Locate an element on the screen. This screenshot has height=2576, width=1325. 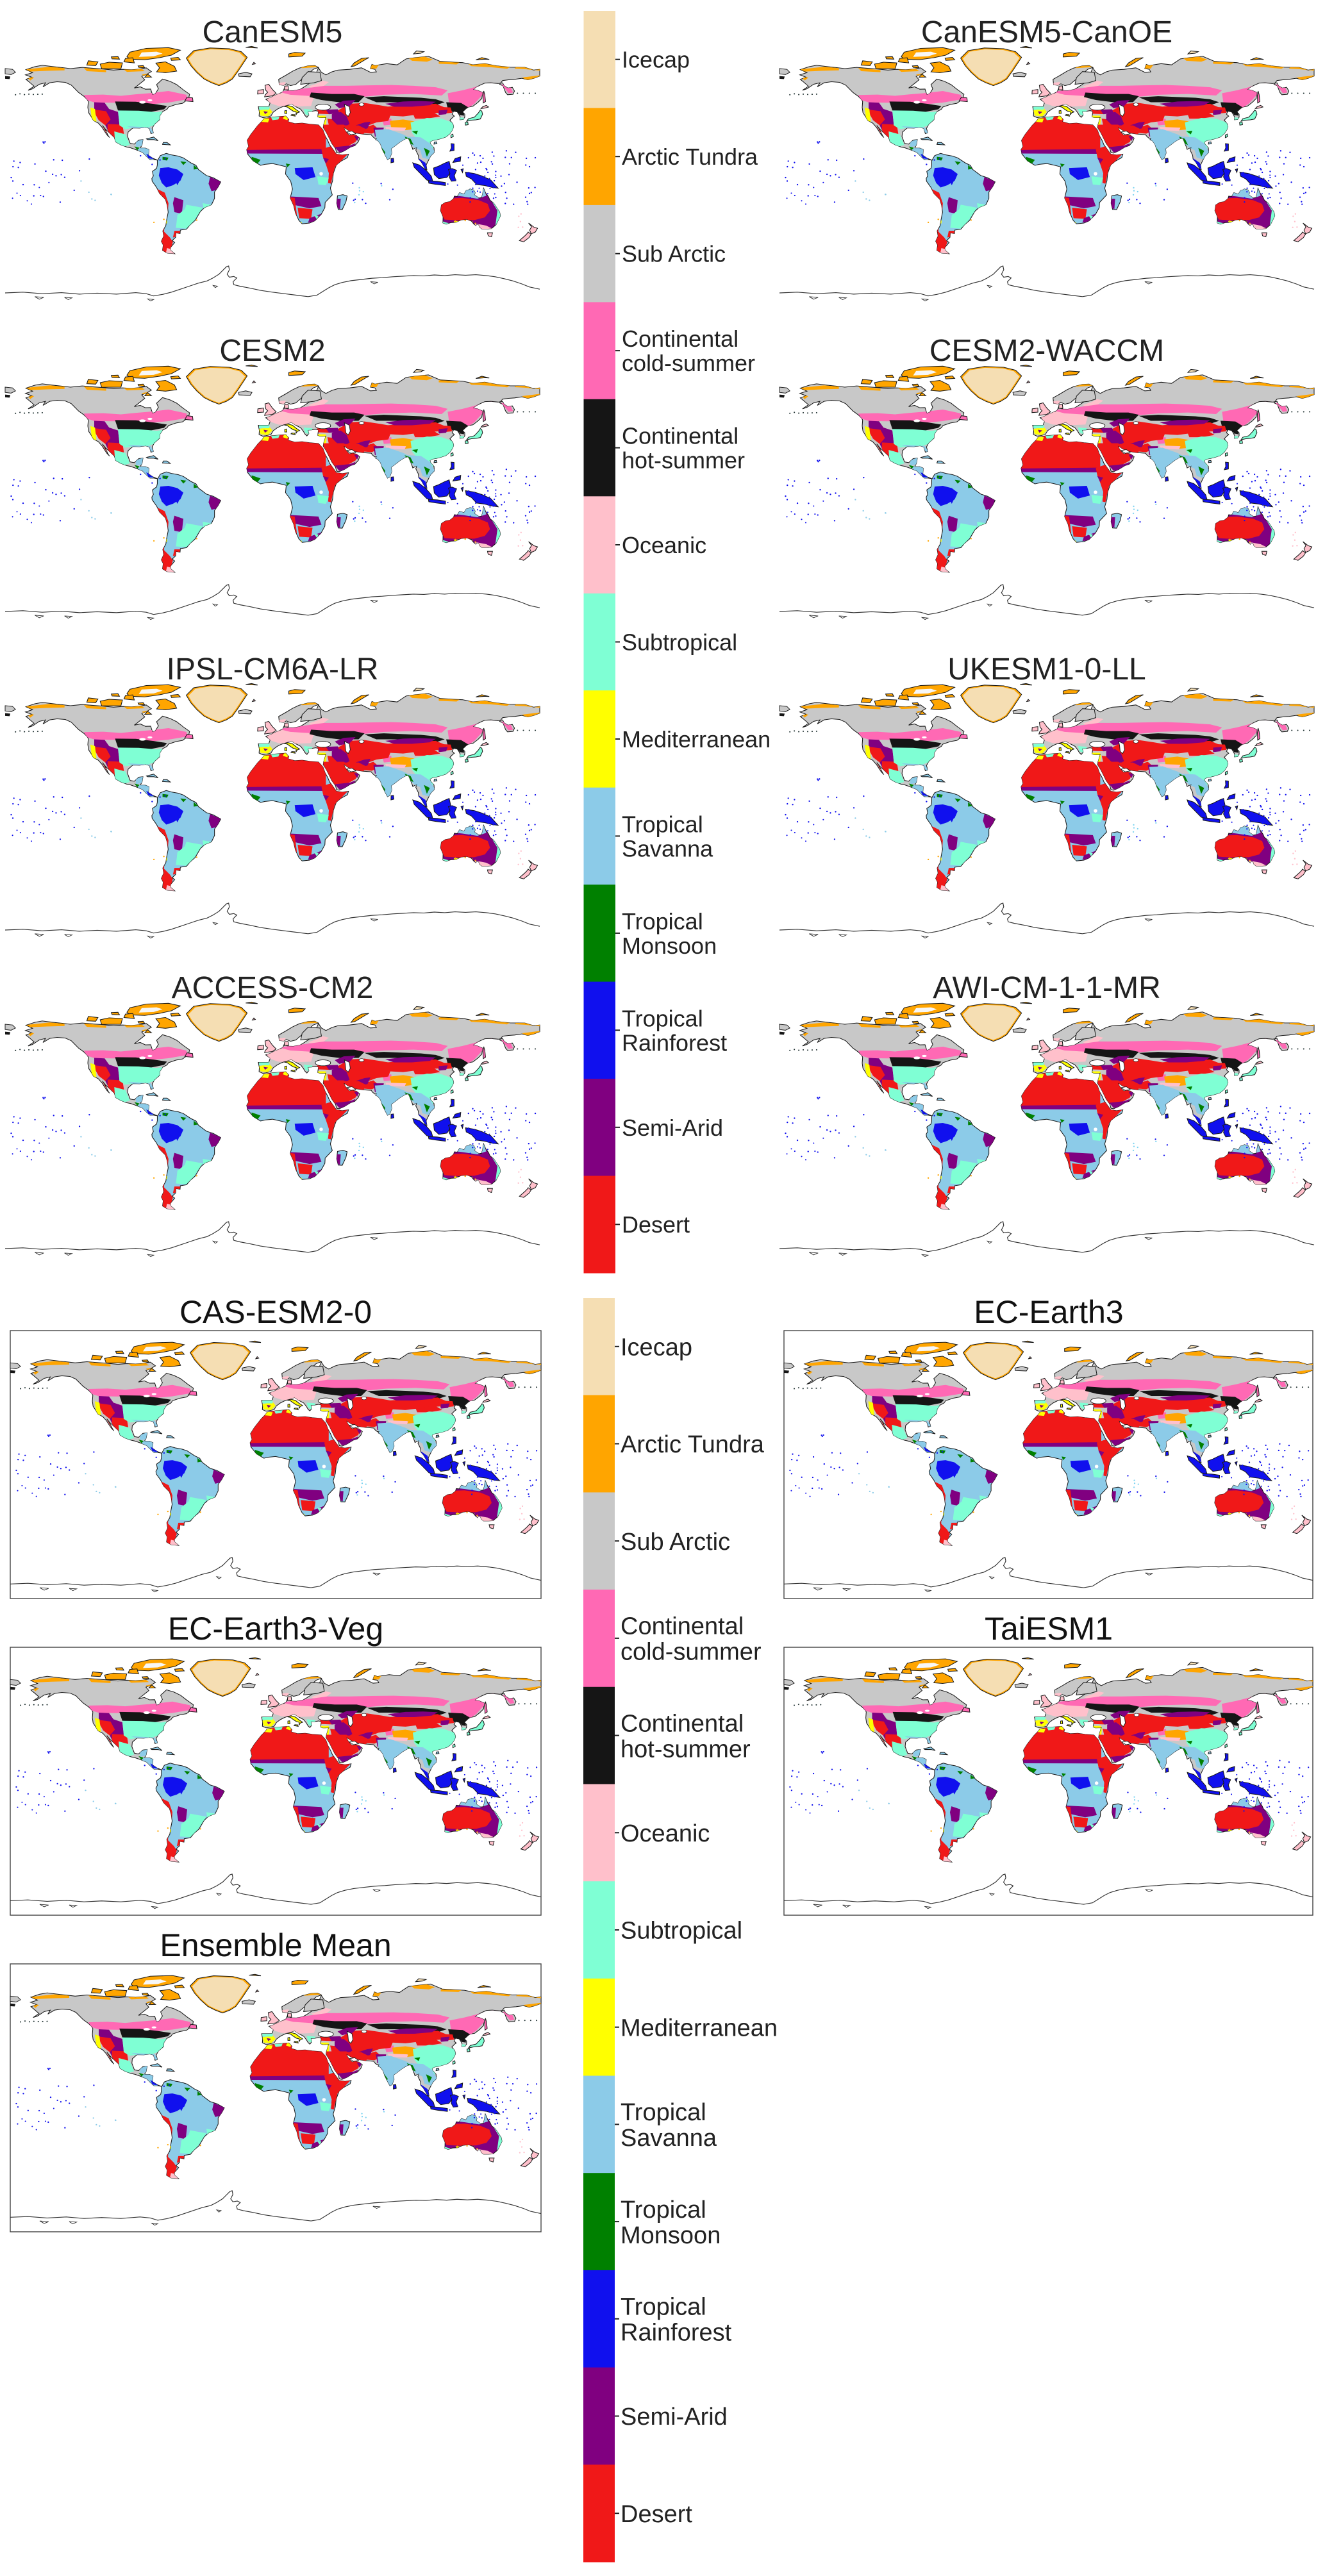
svg-text: IPSL-CM6A-LR is located at coordinates (273, 669).